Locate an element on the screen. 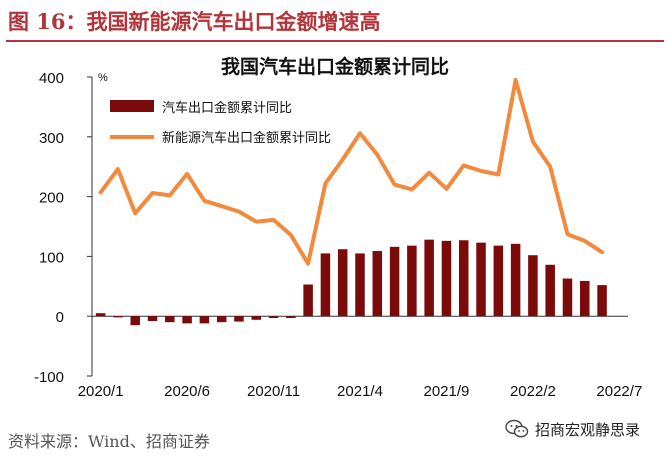  x-tick-label: 2020/11 is located at coordinates (273, 391).